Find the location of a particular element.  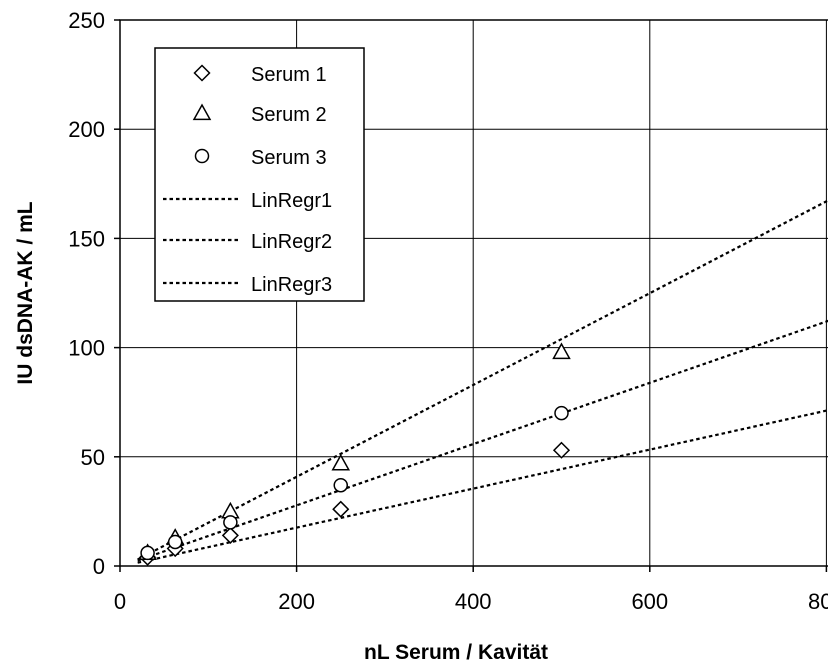

y-axis-title: IU dsDNA-AK / mL is located at coordinates (25, 292).